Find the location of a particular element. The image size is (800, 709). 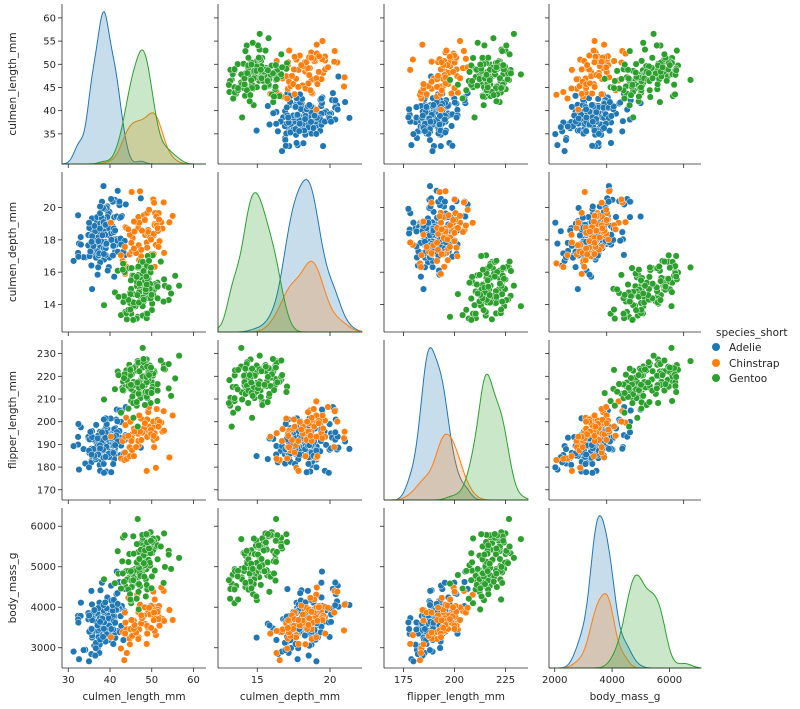

panel-culmen_length_mm-vs-culmen_length_mm: 35 40 45 50 55 60 is located at coordinates (124, 86).